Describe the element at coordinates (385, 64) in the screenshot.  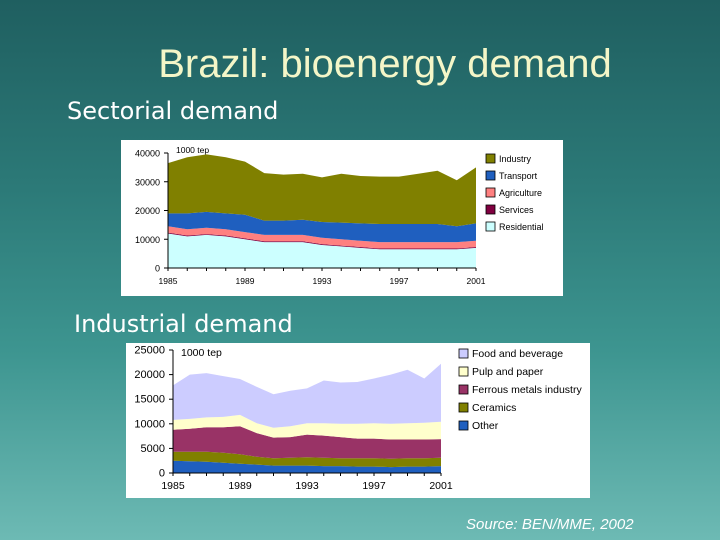
I see `slide-title: Brazil: bioenergy demand` at that location.